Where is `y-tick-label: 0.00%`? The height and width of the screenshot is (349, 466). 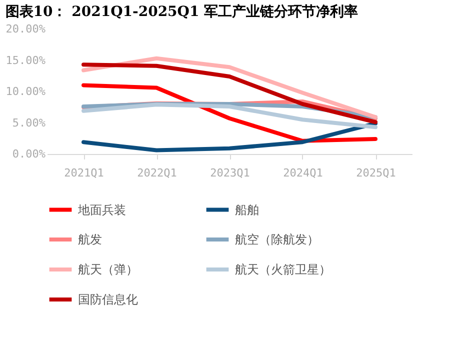 y-tick-label: 0.00% is located at coordinates (29, 154).